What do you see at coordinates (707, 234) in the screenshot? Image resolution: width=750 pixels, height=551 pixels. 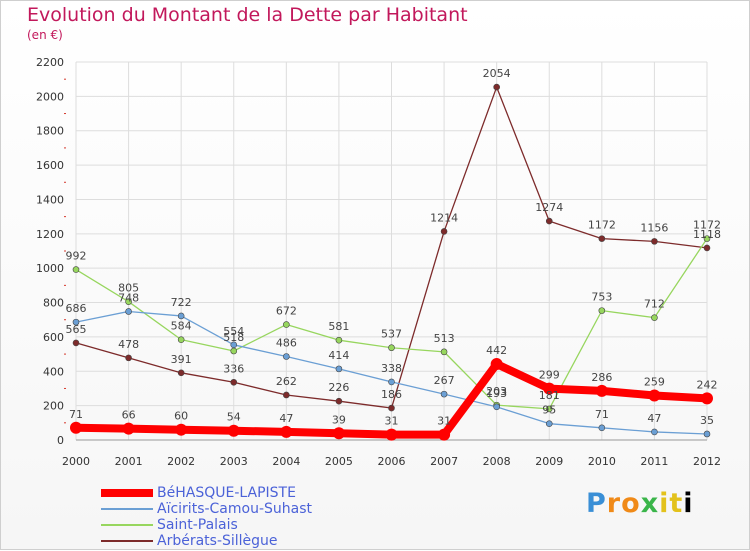 I see `data-label: 1118` at bounding box center [707, 234].